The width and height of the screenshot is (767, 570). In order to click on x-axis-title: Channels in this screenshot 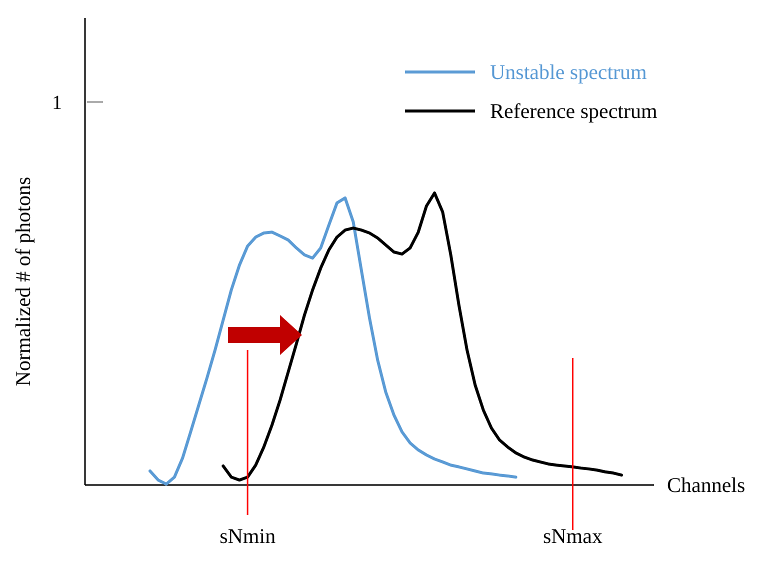, I will do `click(706, 485)`.